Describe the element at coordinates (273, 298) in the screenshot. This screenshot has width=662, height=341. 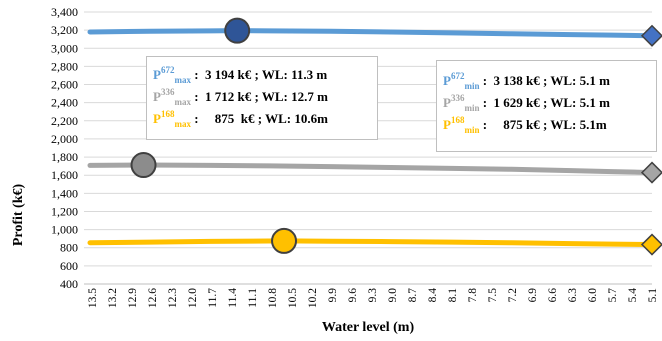
I see `x-tick-label: 10.8` at that location.